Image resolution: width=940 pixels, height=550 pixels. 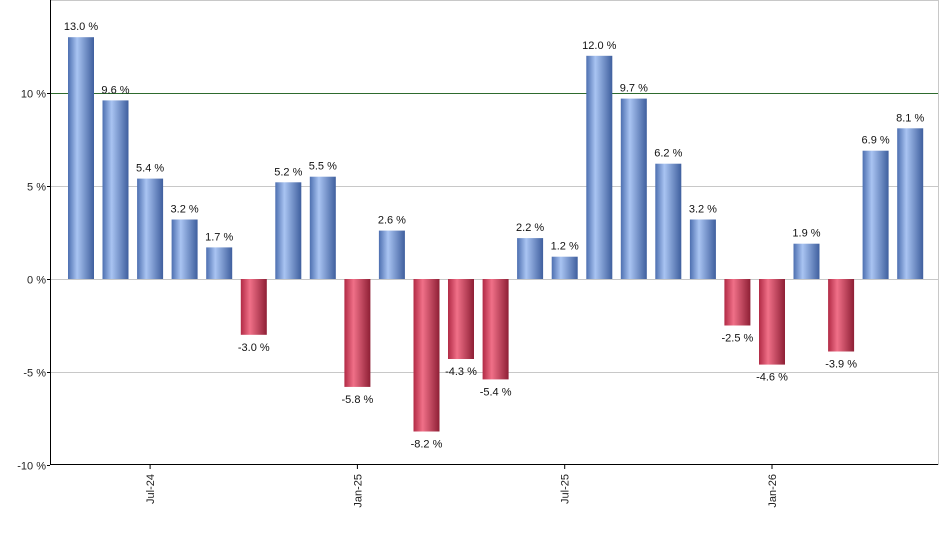 I want to click on bar-value-label: -4.6 %, so click(x=772, y=378).